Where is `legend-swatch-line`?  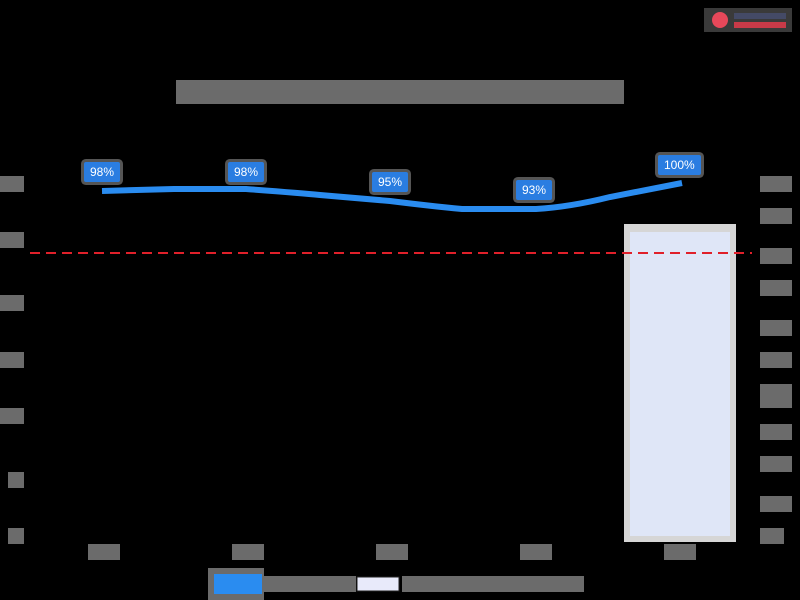
legend-swatch-line is located at coordinates (238, 584).